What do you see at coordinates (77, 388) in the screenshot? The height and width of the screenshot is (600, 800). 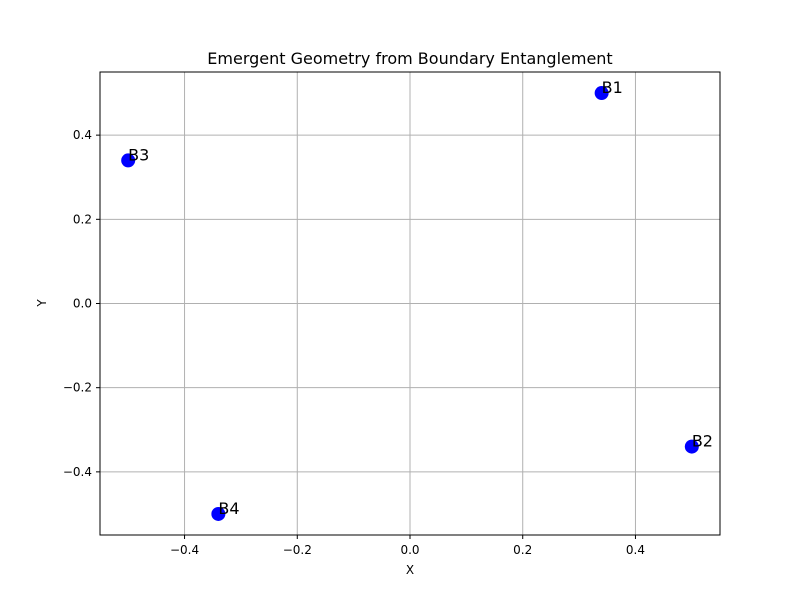 I see `y-tick-label: −0.2` at bounding box center [77, 388].